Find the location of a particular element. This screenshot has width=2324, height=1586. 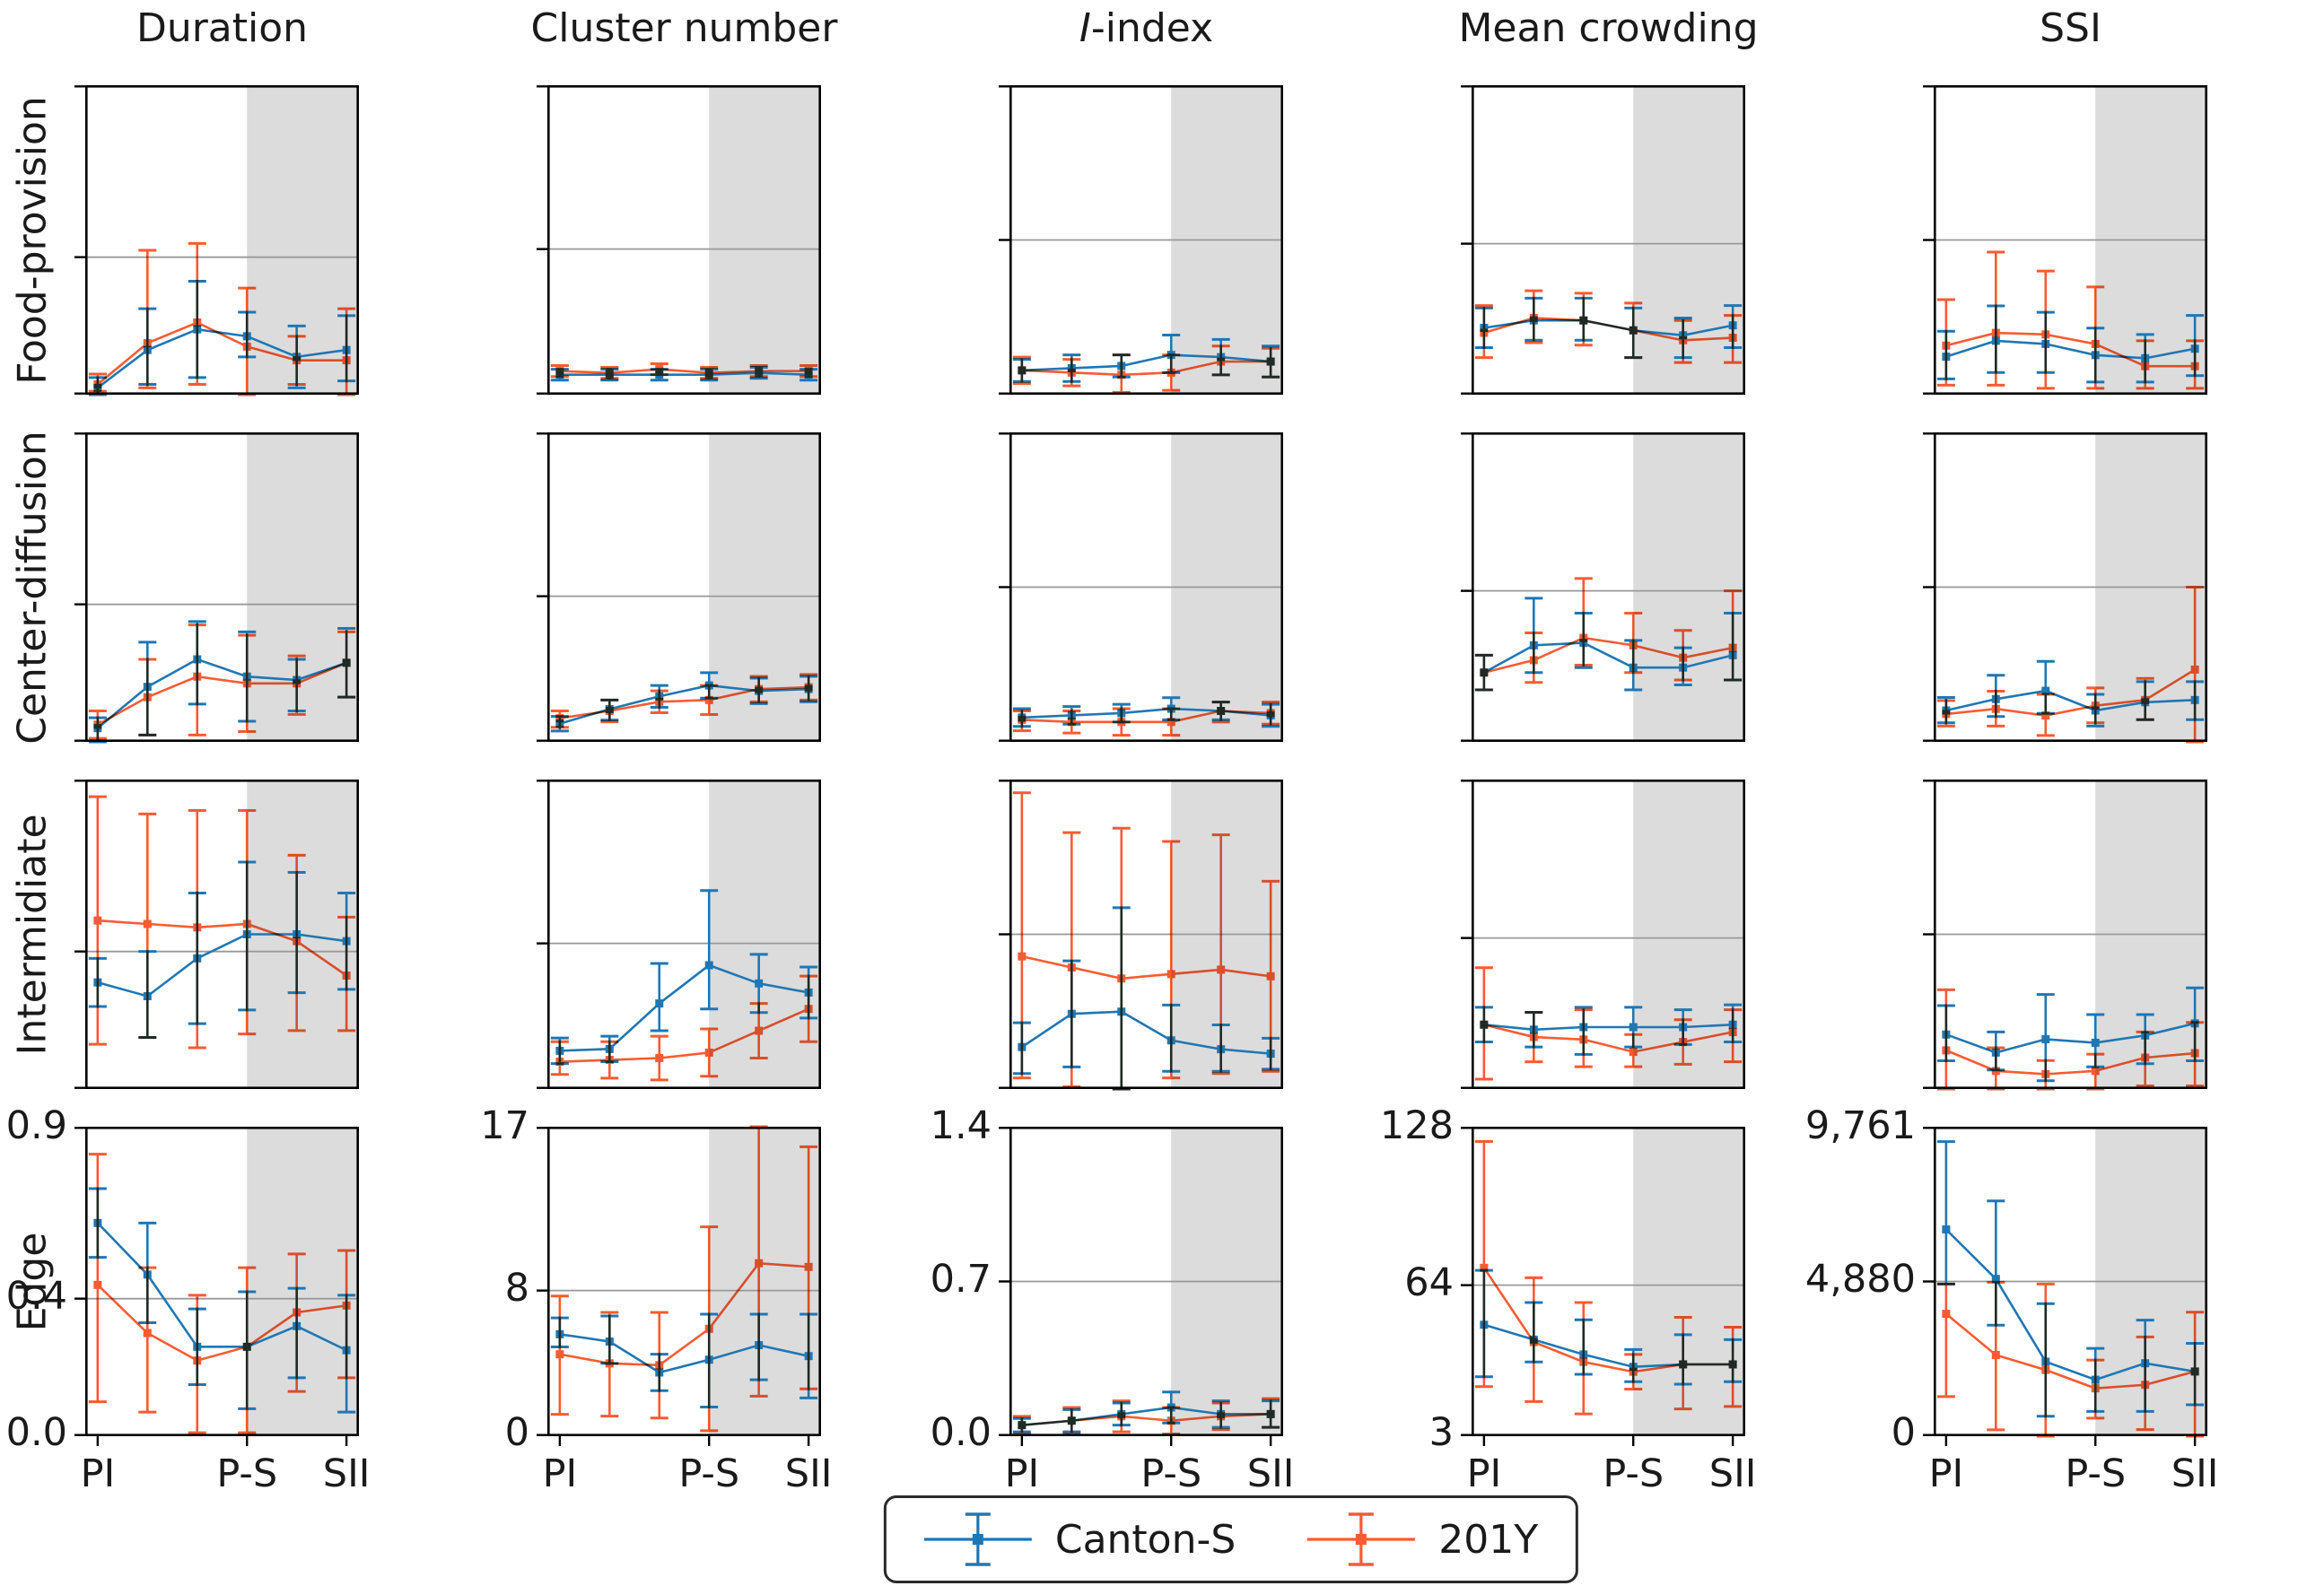

y-tick-label: 64 is located at coordinates (1429, 1282).